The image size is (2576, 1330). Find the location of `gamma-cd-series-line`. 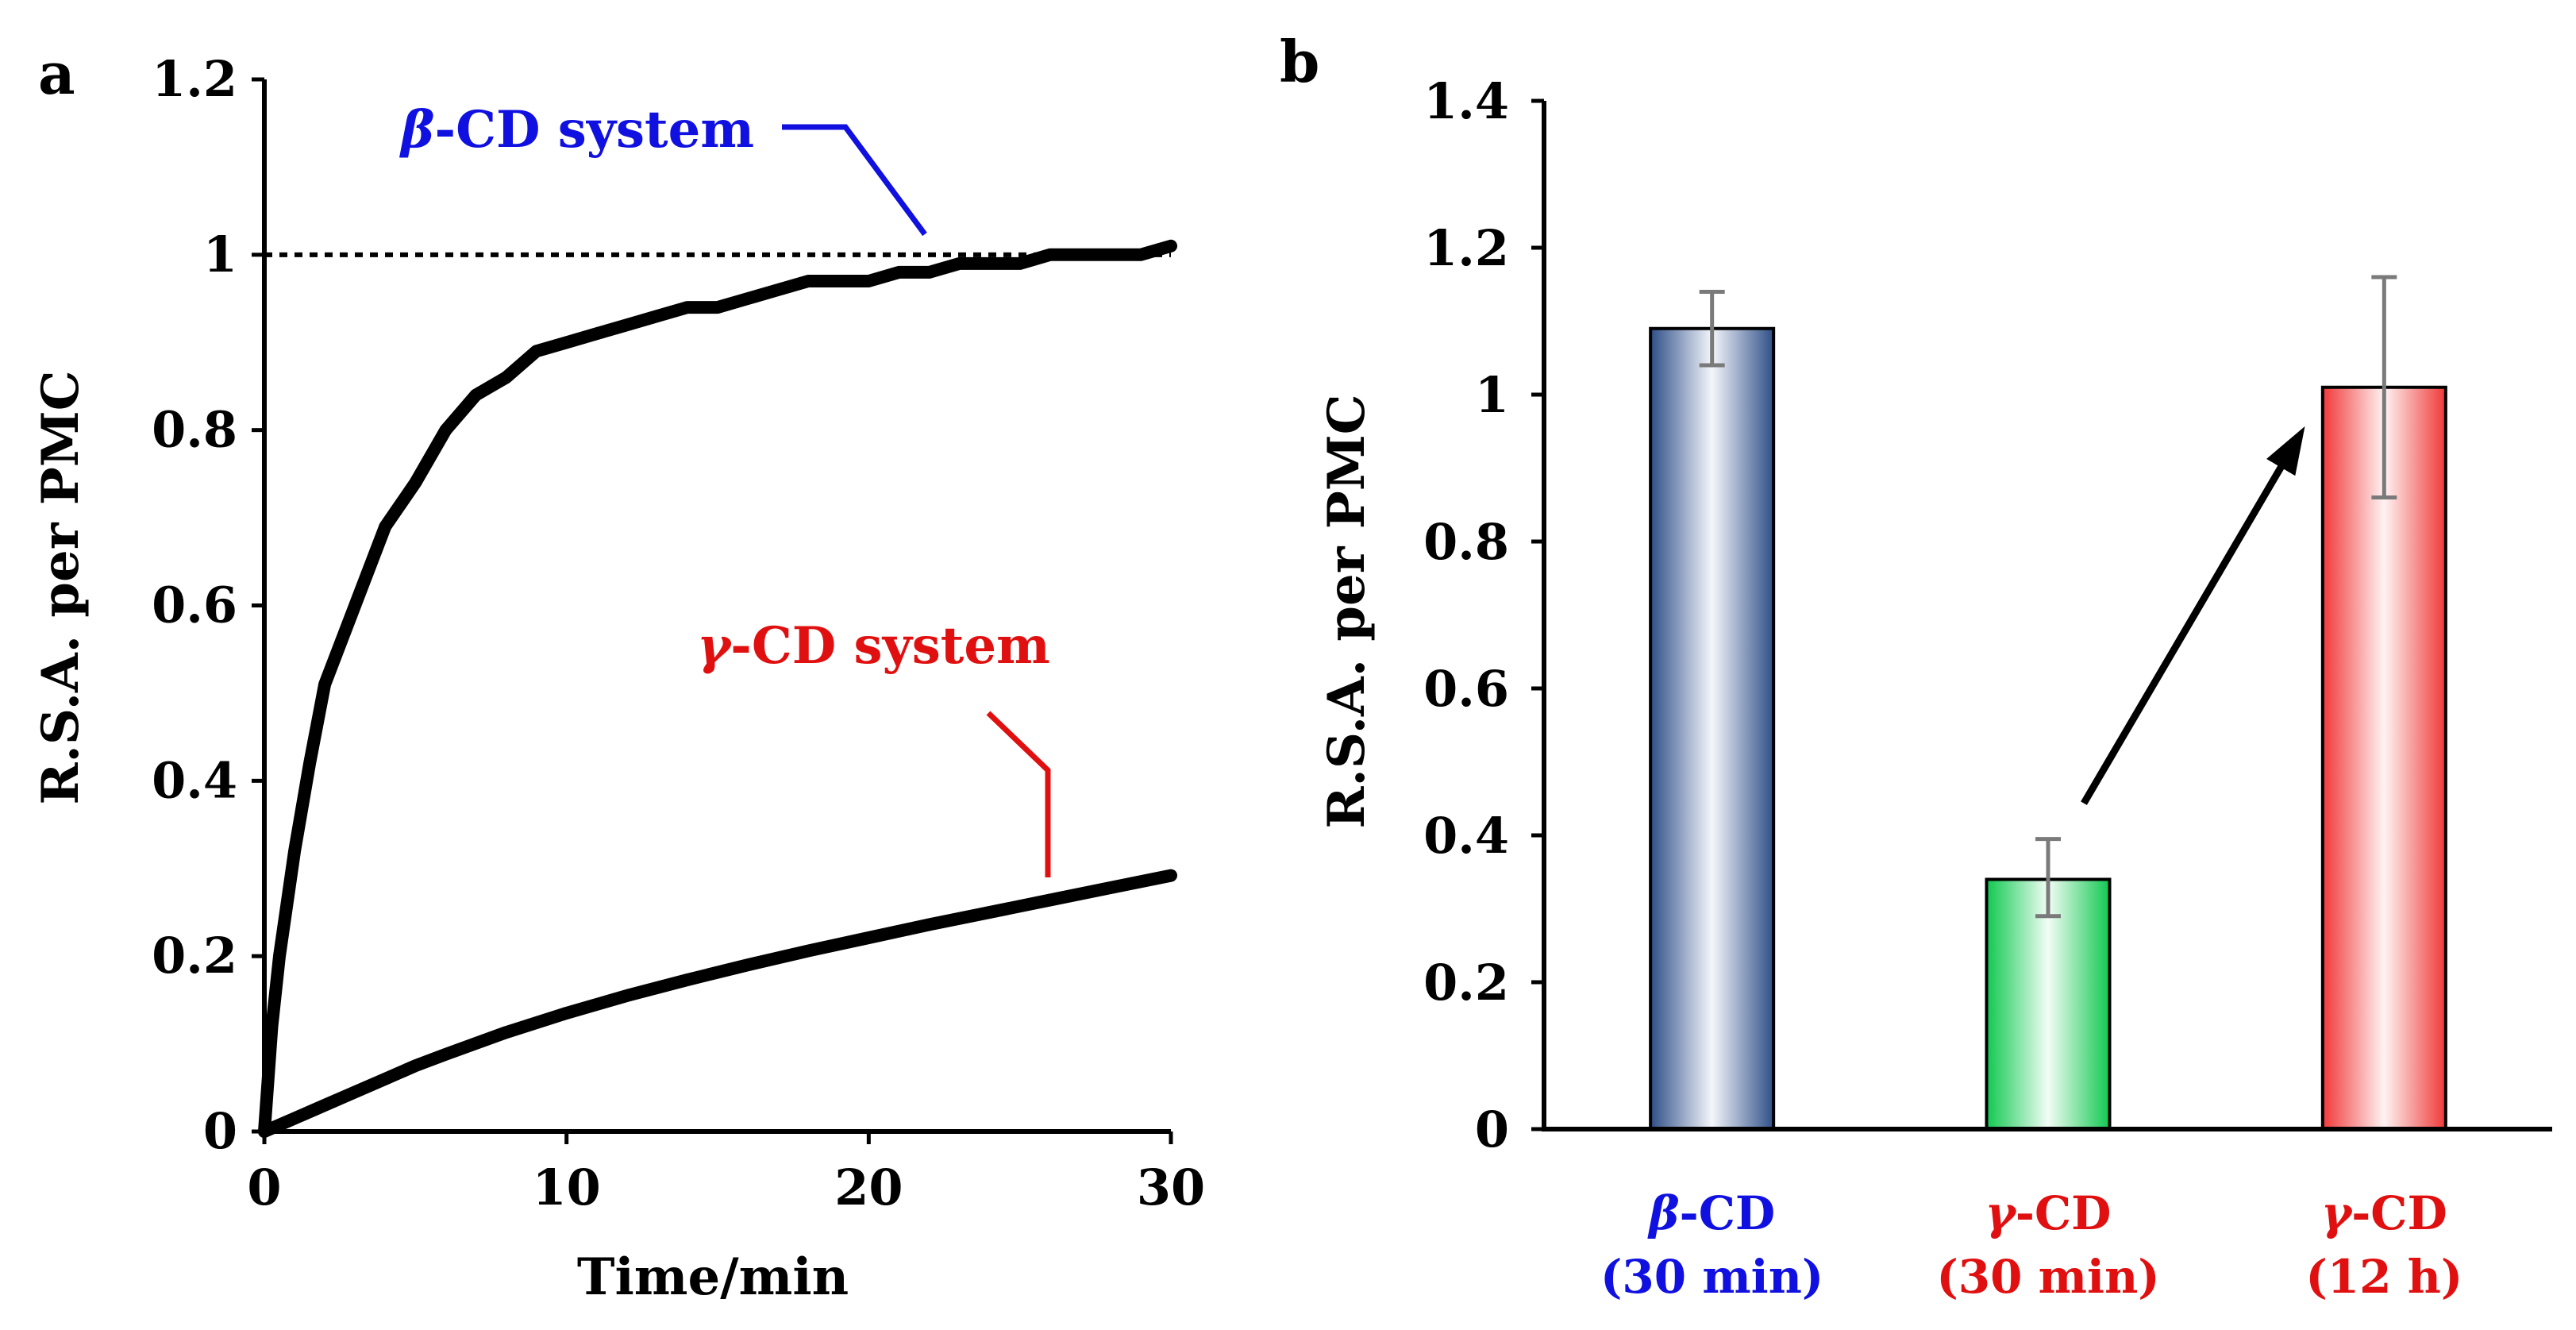

gamma-cd-series-line is located at coordinates (717, 1003).